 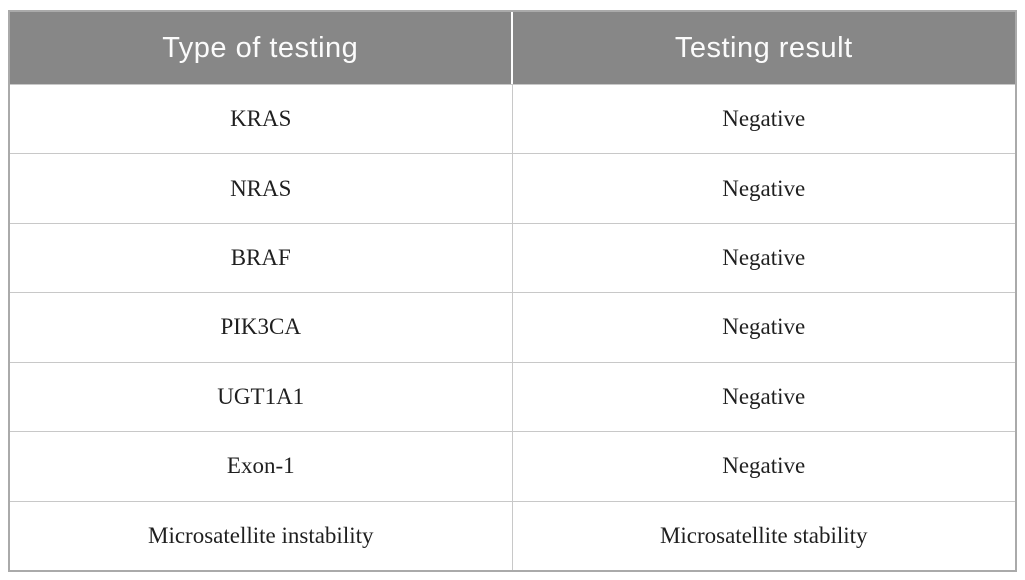 What do you see at coordinates (261, 396) in the screenshot?
I see `type-cell: UGT1A1` at bounding box center [261, 396].